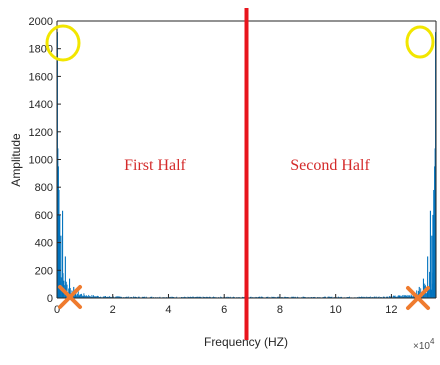 The height and width of the screenshot is (365, 440). What do you see at coordinates (44, 244) in the screenshot?
I see `y-tick-label: 400` at bounding box center [44, 244].